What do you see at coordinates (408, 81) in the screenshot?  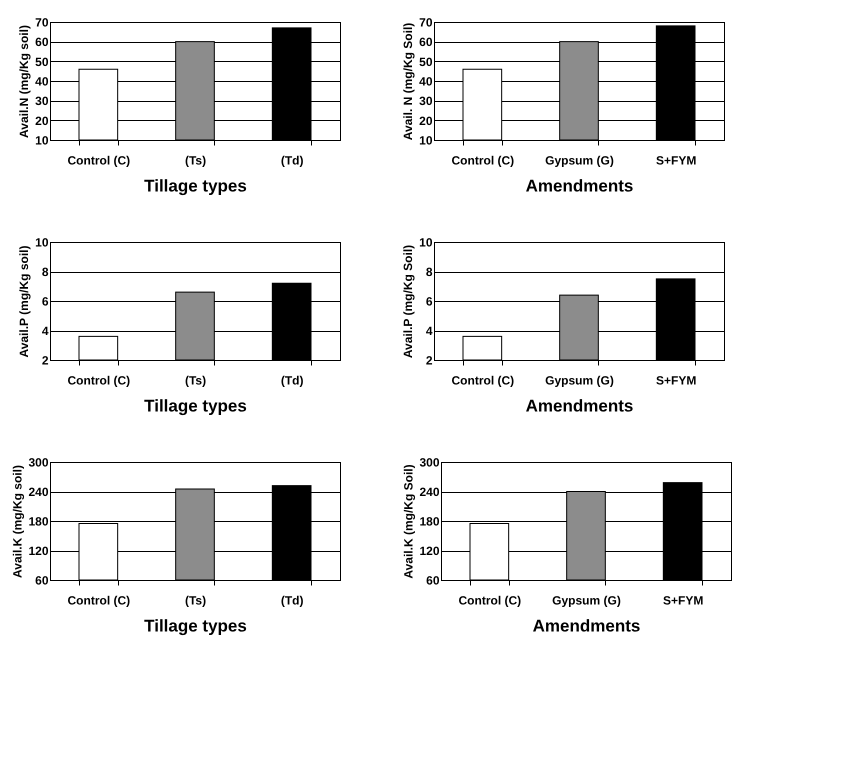 I see `y-axis-title: Avail. N (mg/Kg Soil)` at bounding box center [408, 81].